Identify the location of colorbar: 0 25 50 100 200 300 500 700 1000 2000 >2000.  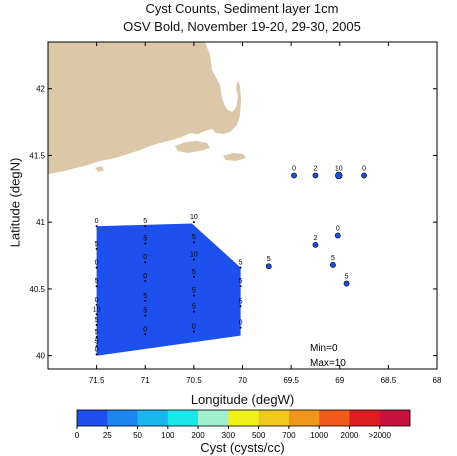
(243, 424).